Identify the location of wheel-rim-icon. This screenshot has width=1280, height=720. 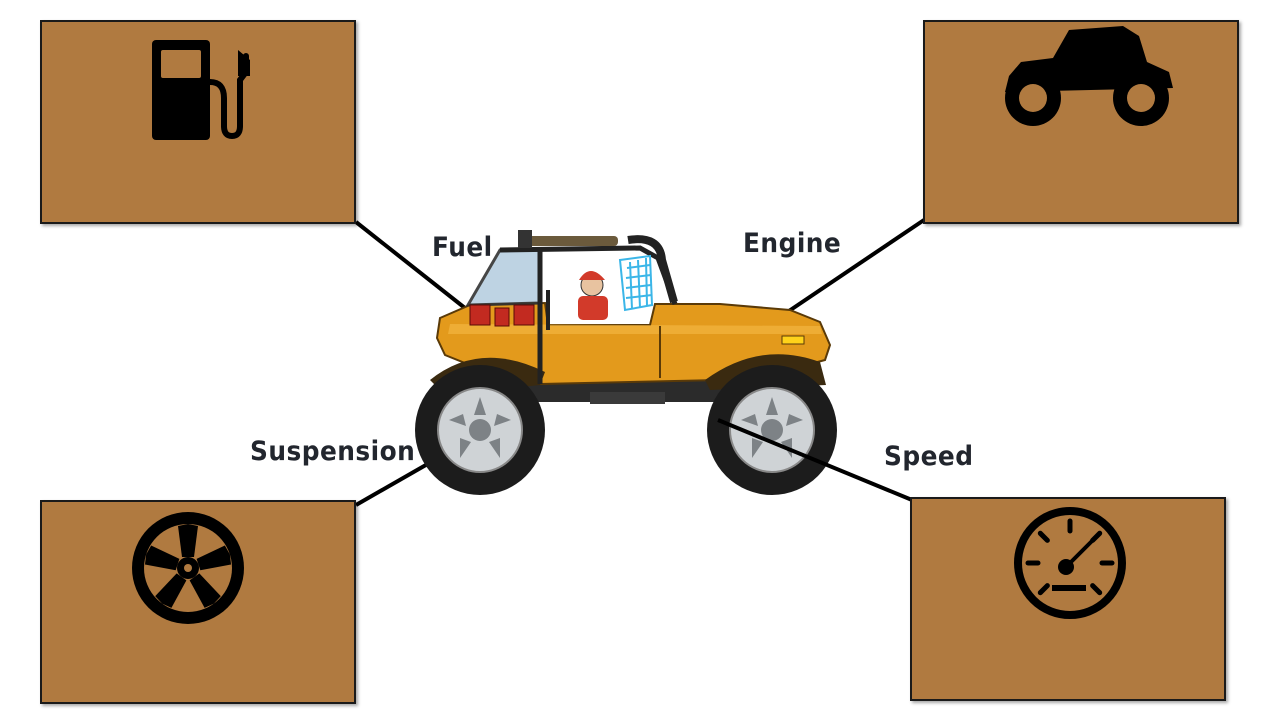
(188, 568).